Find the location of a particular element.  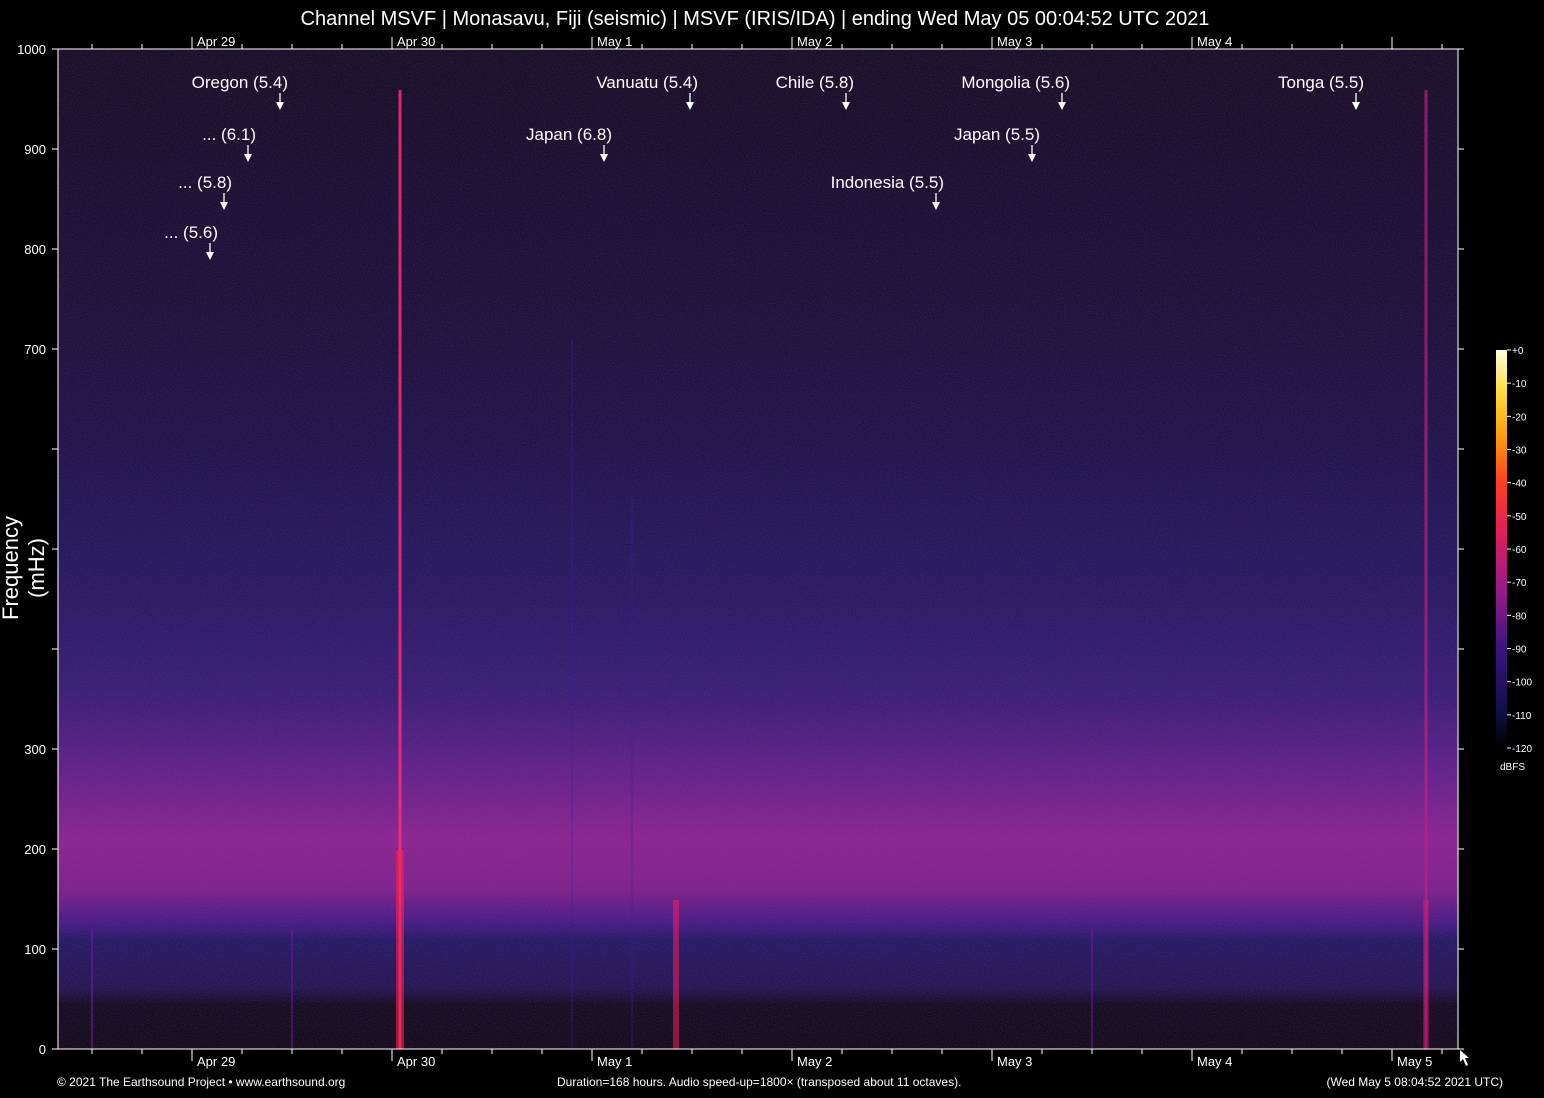

annotation-label: Chile (5.8) is located at coordinates (815, 82).